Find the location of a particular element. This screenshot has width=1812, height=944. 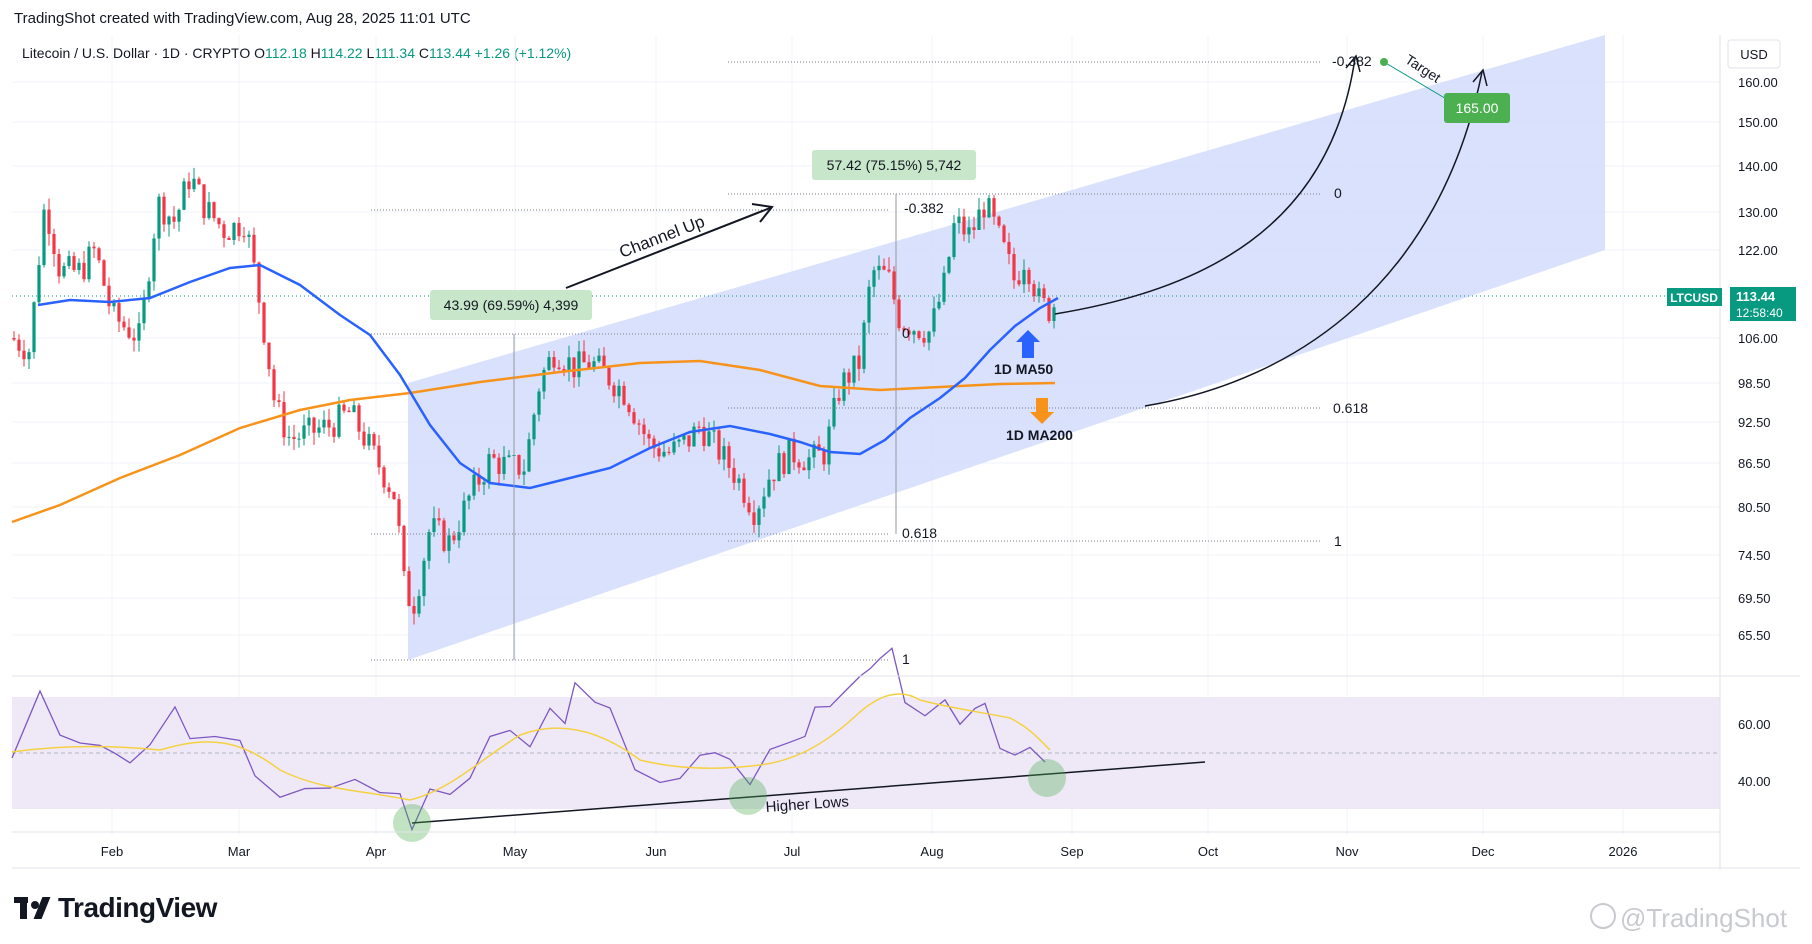

countdown-value: 12:58:40 is located at coordinates (1759, 313).